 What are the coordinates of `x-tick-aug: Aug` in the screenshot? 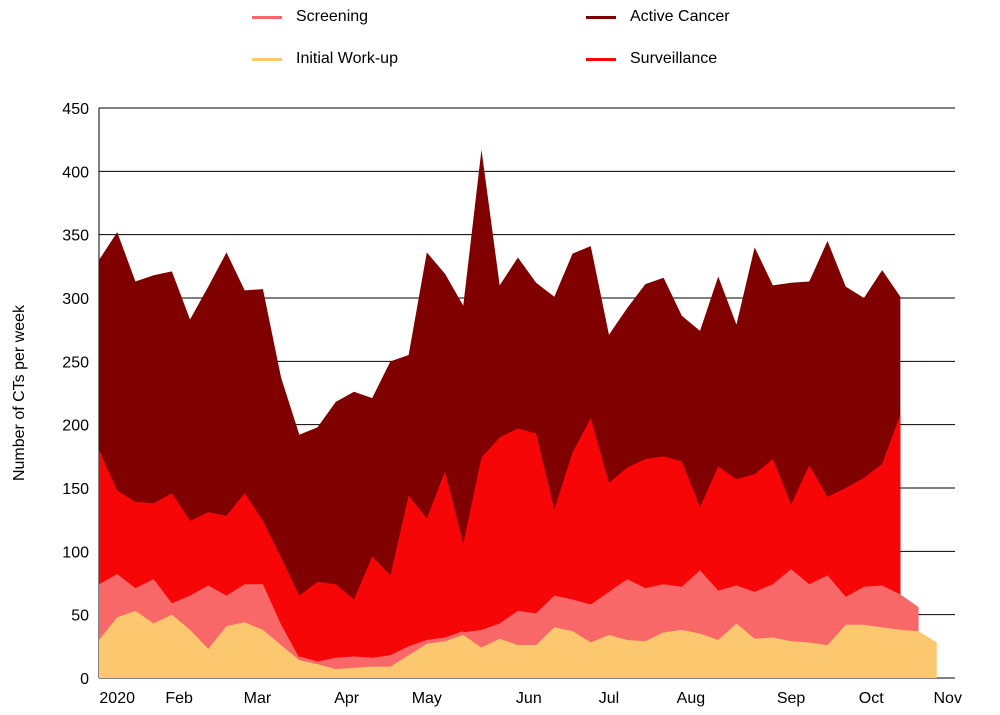 It's located at (691, 698).